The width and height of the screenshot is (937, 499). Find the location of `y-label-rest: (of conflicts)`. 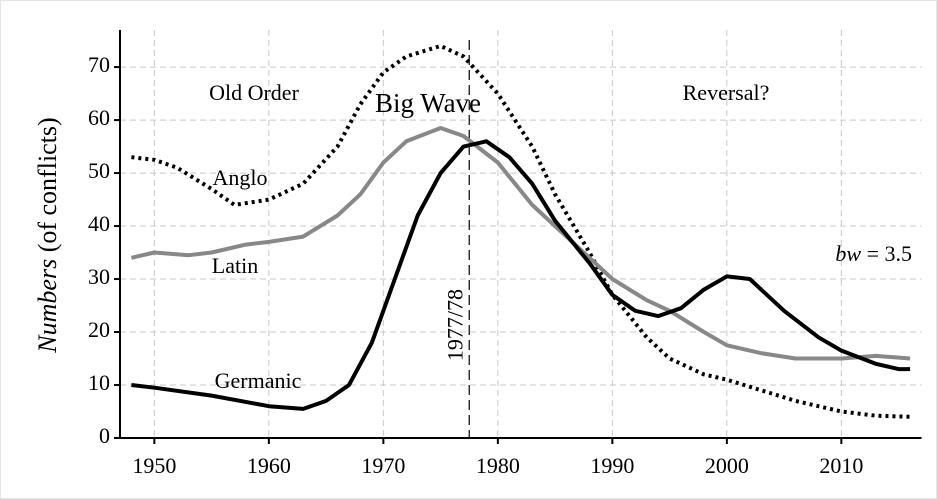

y-label-rest: (of conflicts) is located at coordinates (47, 184).